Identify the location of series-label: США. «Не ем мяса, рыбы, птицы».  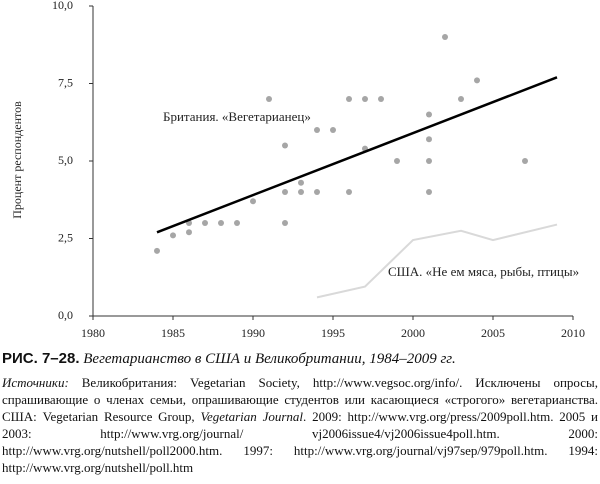
(483, 271).